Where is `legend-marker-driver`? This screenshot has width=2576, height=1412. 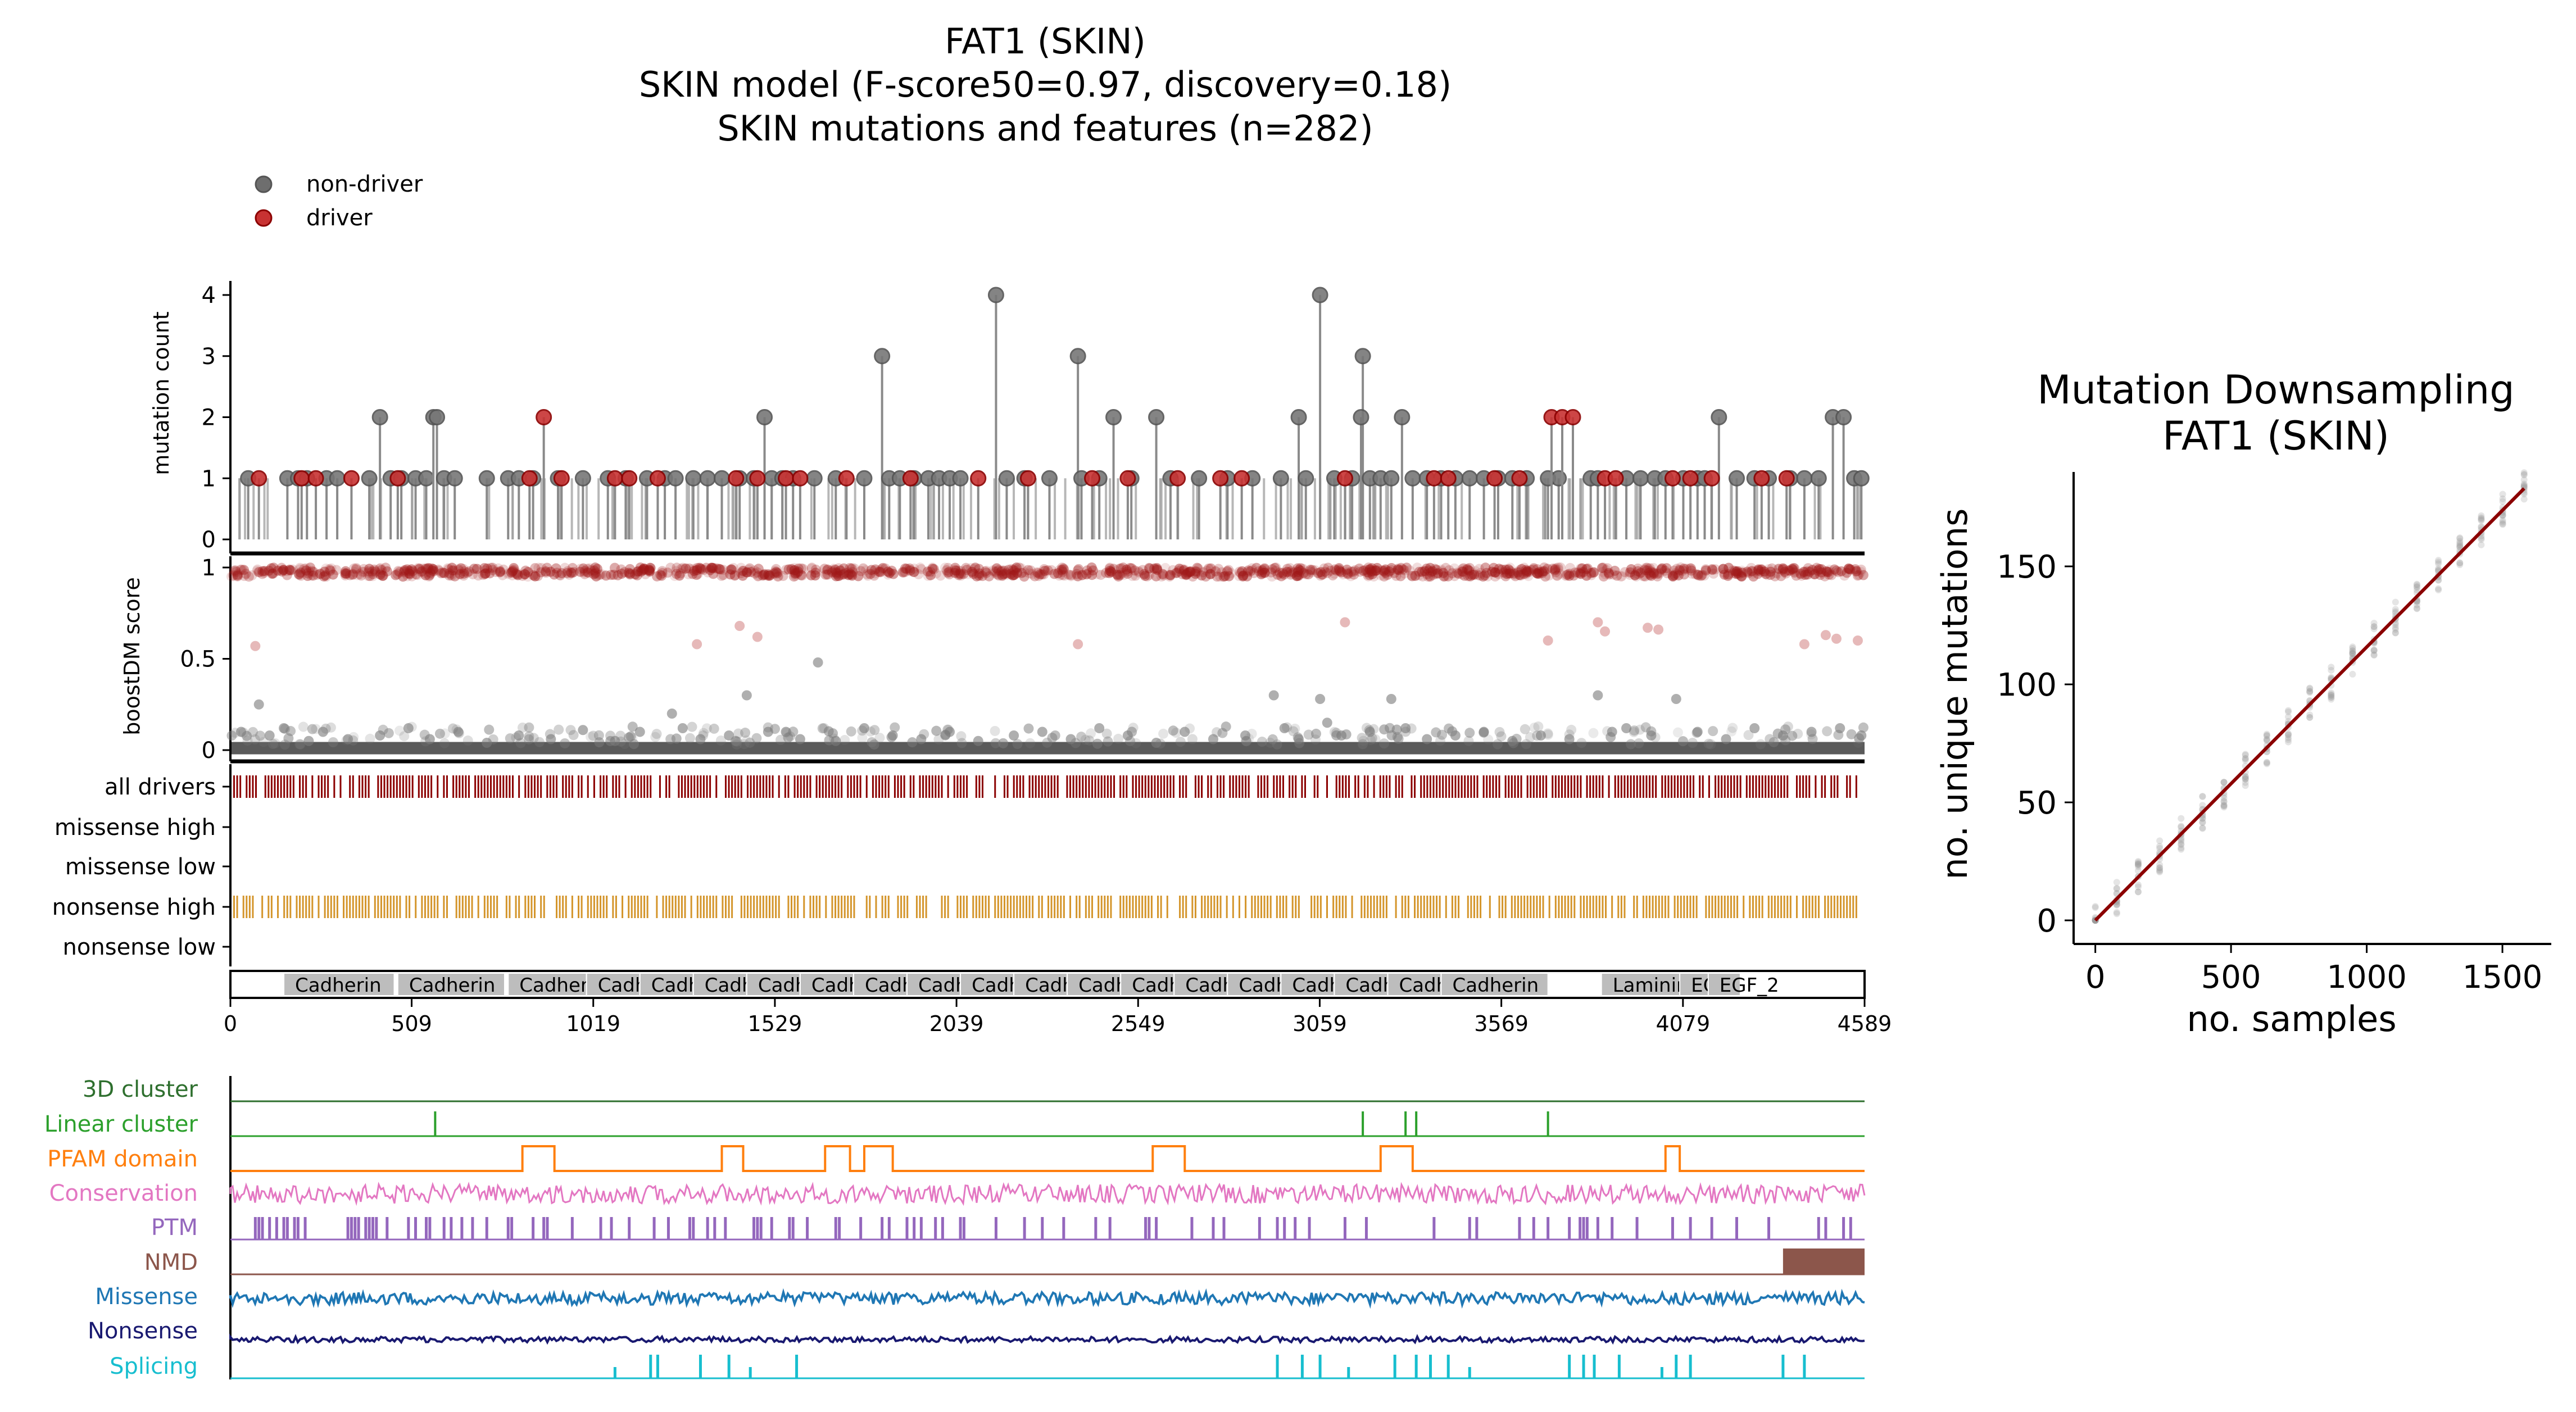
legend-marker-driver is located at coordinates (264, 218).